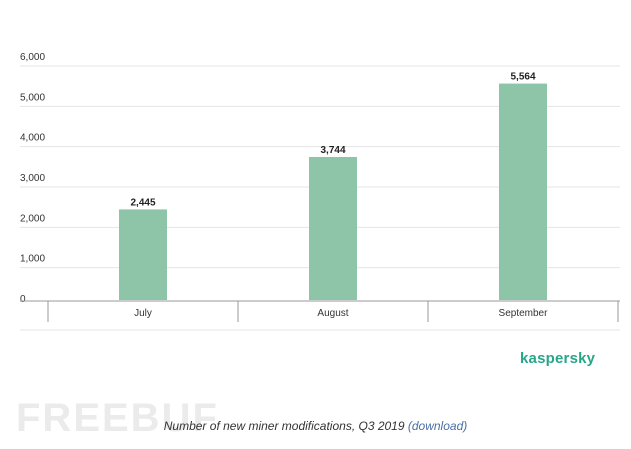 The height and width of the screenshot is (449, 631). Describe the element at coordinates (32, 218) in the screenshot. I see `y-tick-label: 2,000` at that location.